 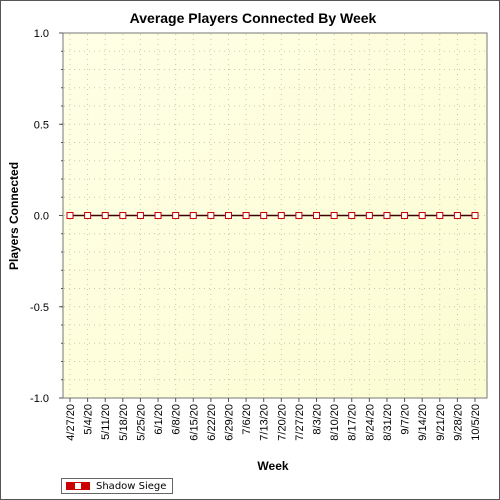 What do you see at coordinates (78, 486) in the screenshot?
I see `legend-swatch` at bounding box center [78, 486].